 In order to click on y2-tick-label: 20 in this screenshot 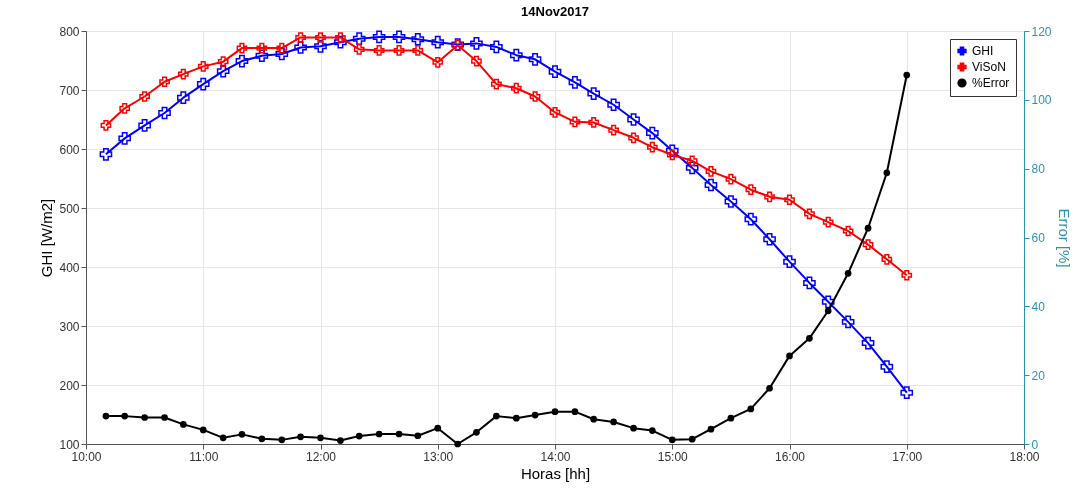, I will do `click(1038, 375)`.